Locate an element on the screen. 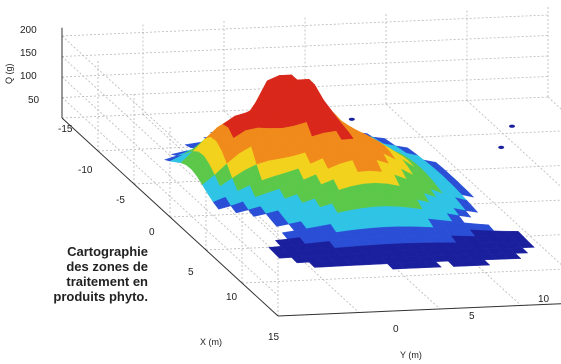  z-tick-label: 100 is located at coordinates (28, 76).